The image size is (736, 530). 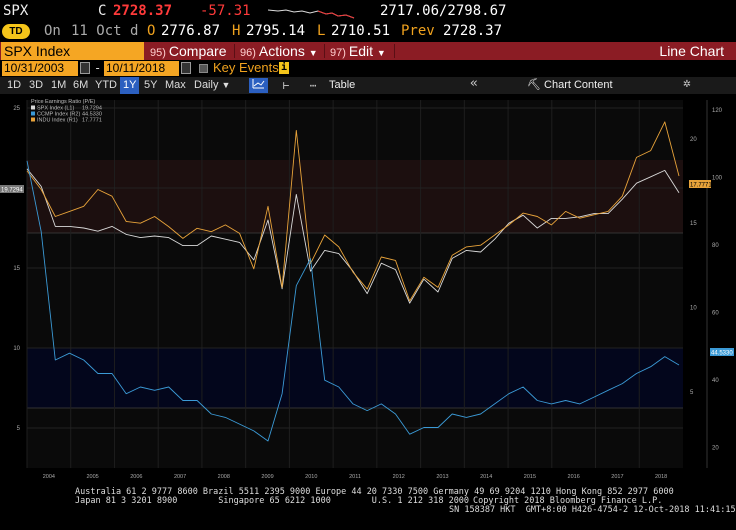 What do you see at coordinates (225, 11) in the screenshot?
I see `net-change: -57.31` at bounding box center [225, 11].